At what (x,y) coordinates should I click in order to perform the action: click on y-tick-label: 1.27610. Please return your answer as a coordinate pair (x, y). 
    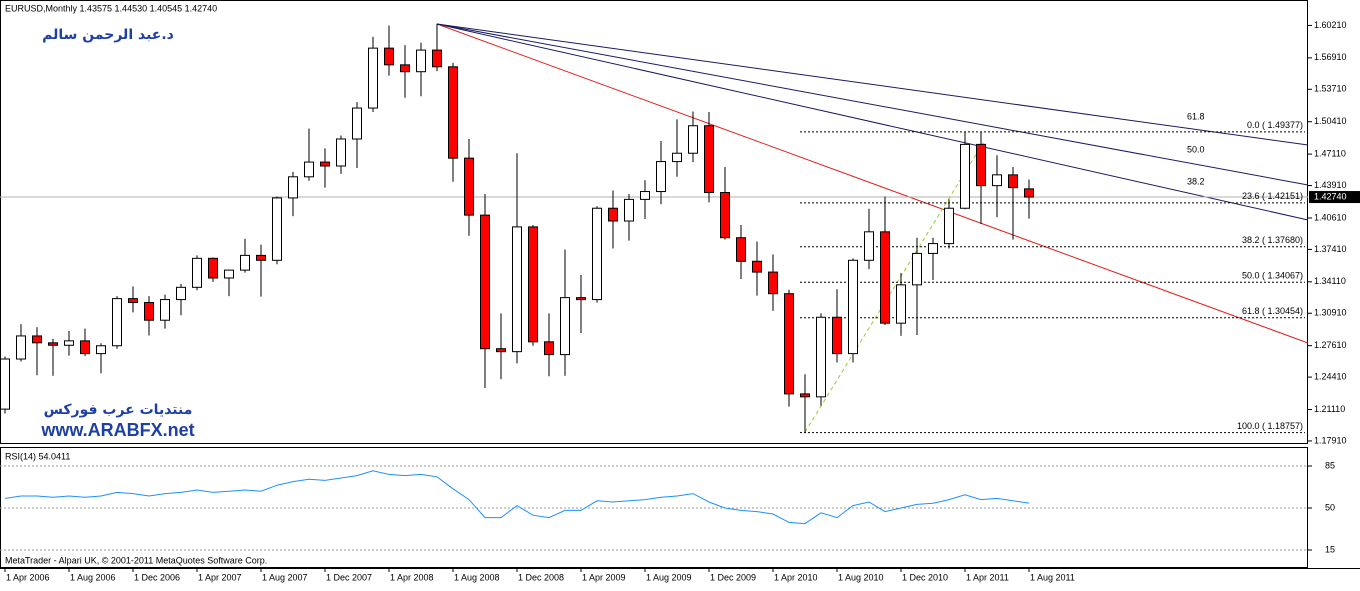
    Looking at the image, I should click on (1330, 345).